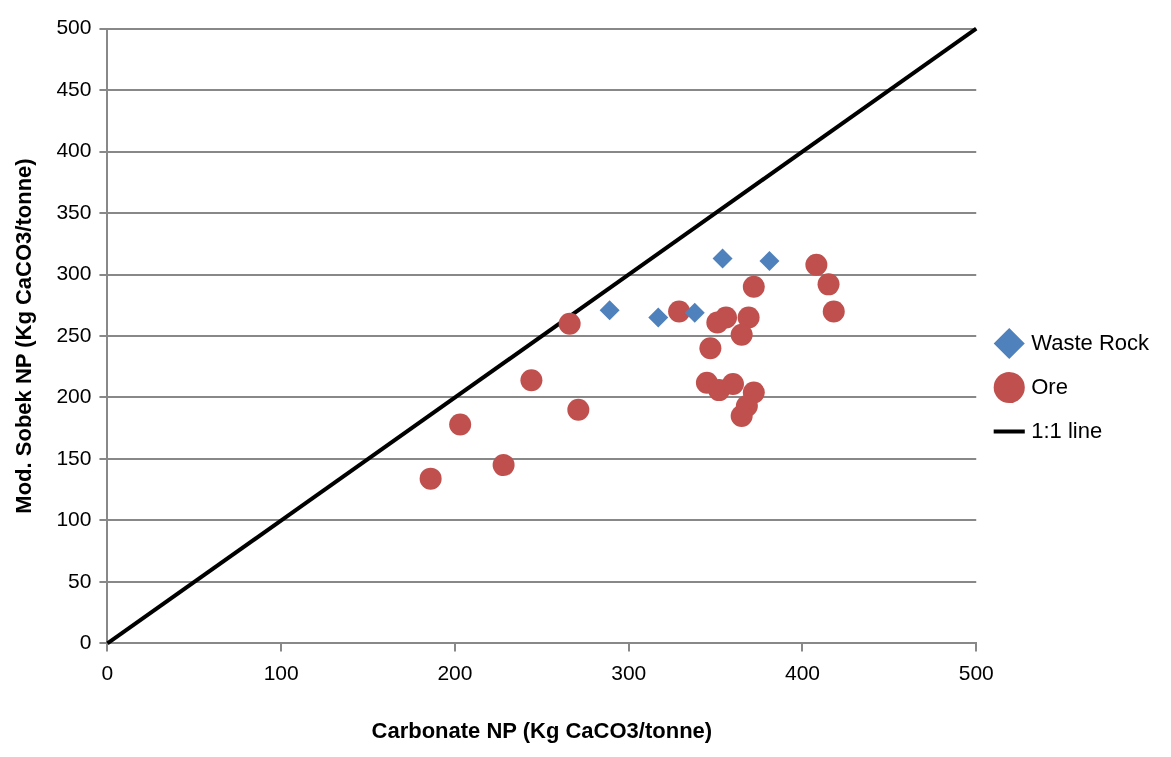 The image size is (1171, 757). I want to click on y-tick-label: 50, so click(80, 580).